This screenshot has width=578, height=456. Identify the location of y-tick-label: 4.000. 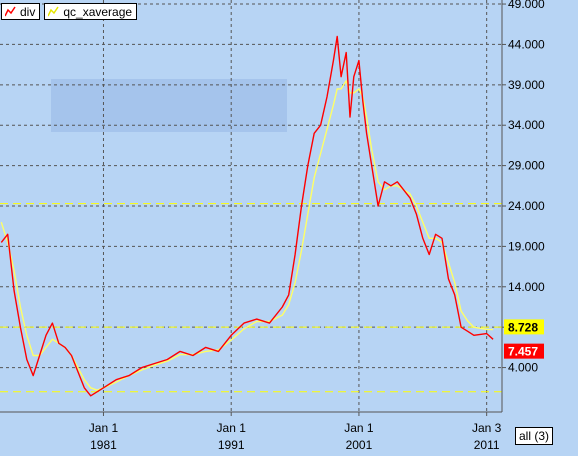
(523, 368).